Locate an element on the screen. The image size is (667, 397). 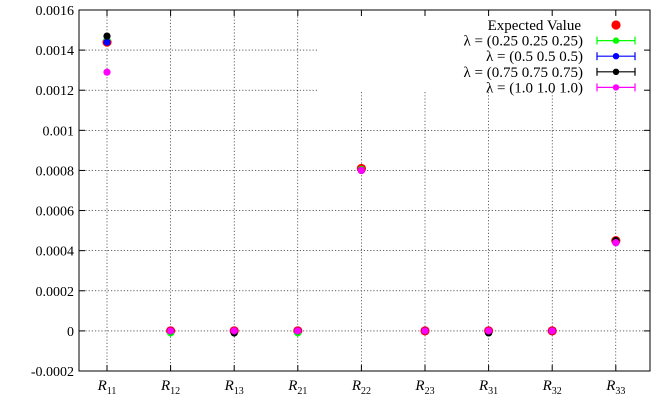
y-tick-label: -0.0002 is located at coordinates (52, 372).